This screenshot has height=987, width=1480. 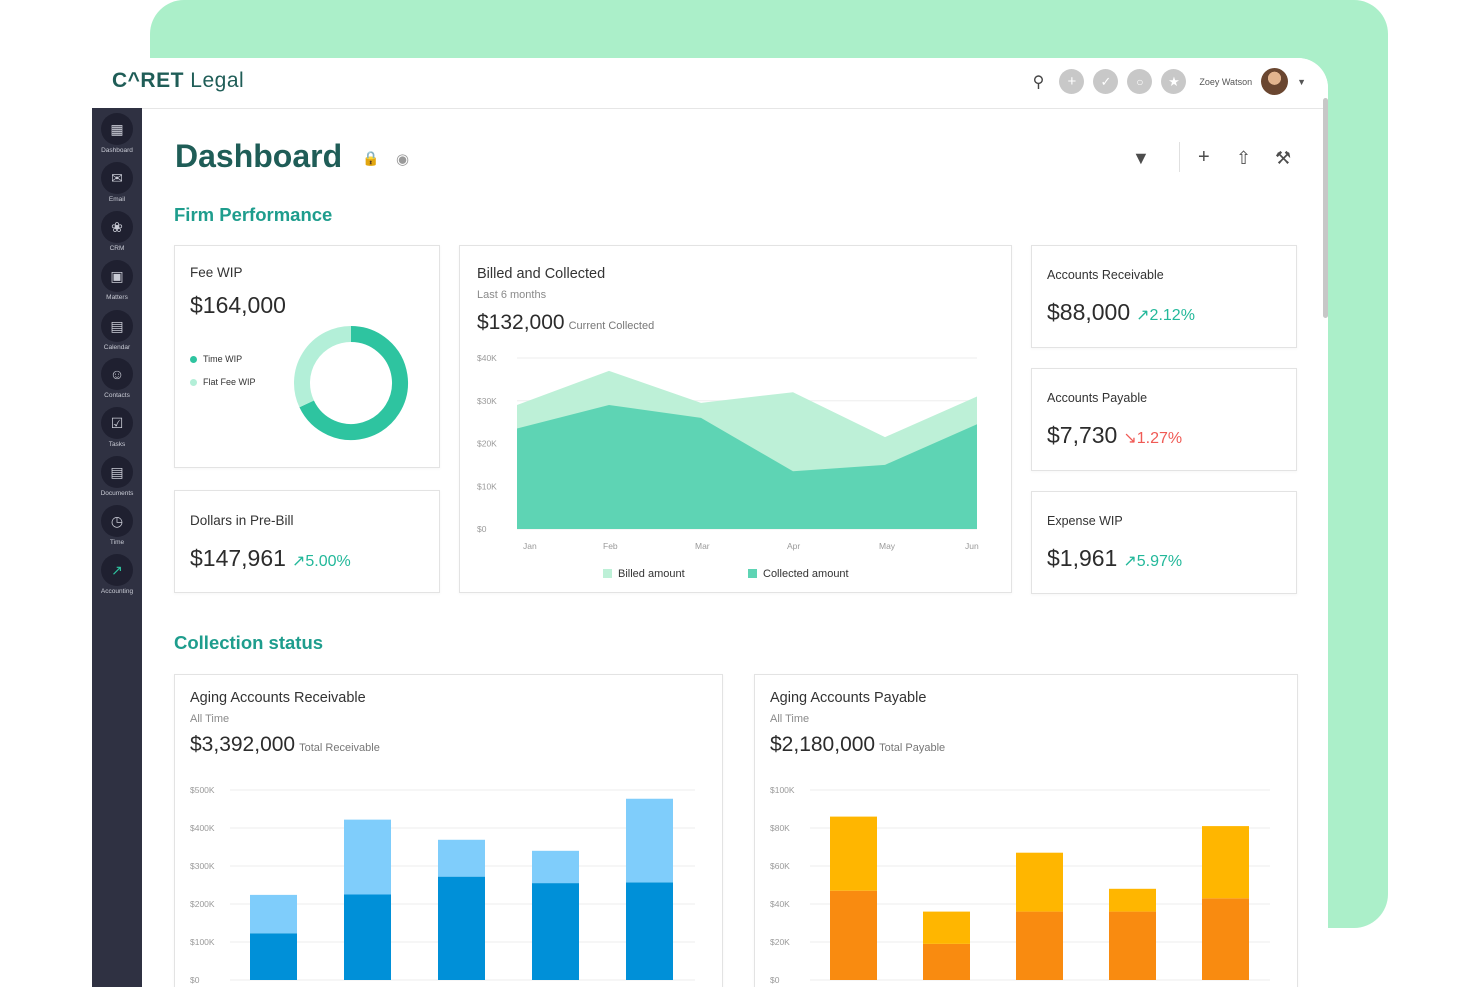 What do you see at coordinates (1106, 81) in the screenshot?
I see `check-icon: ✓` at bounding box center [1106, 81].